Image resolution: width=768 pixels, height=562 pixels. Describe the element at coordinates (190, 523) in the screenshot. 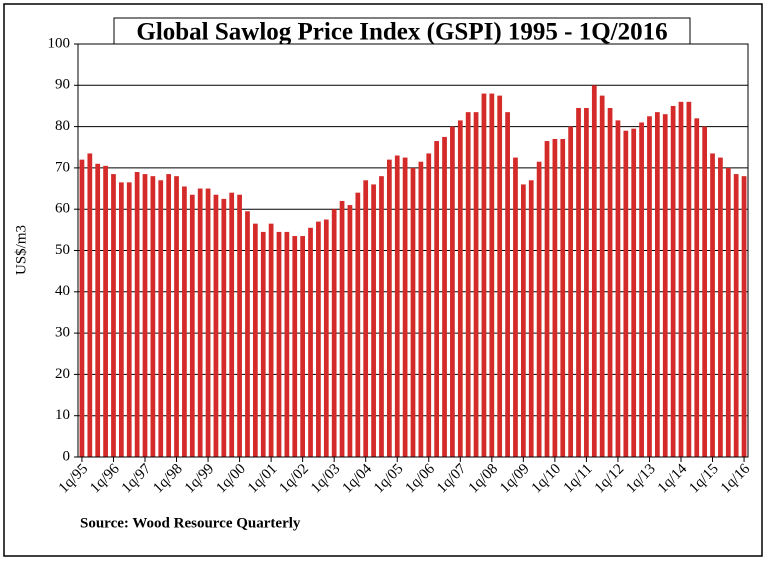

I see `source: Source: Wood Resource Quarterly` at that location.